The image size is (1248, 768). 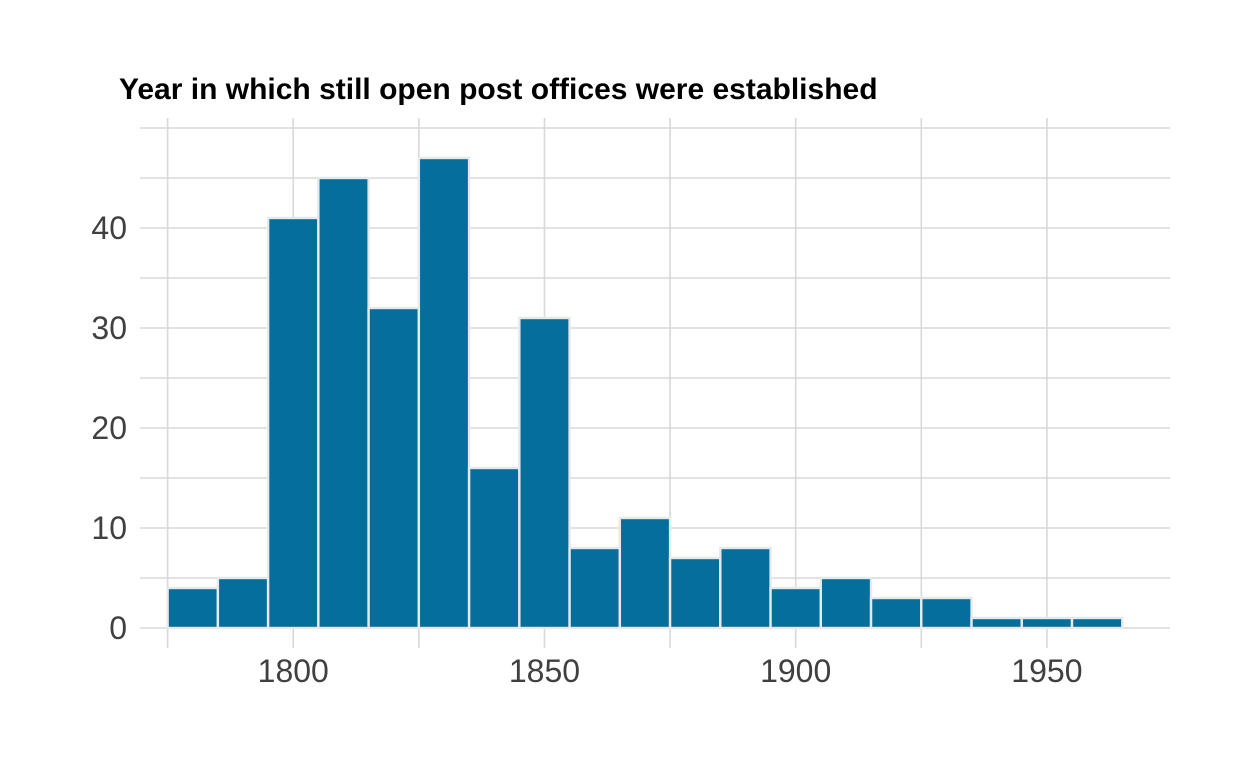 I want to click on y-tick-label: 30, so click(x=109, y=328).